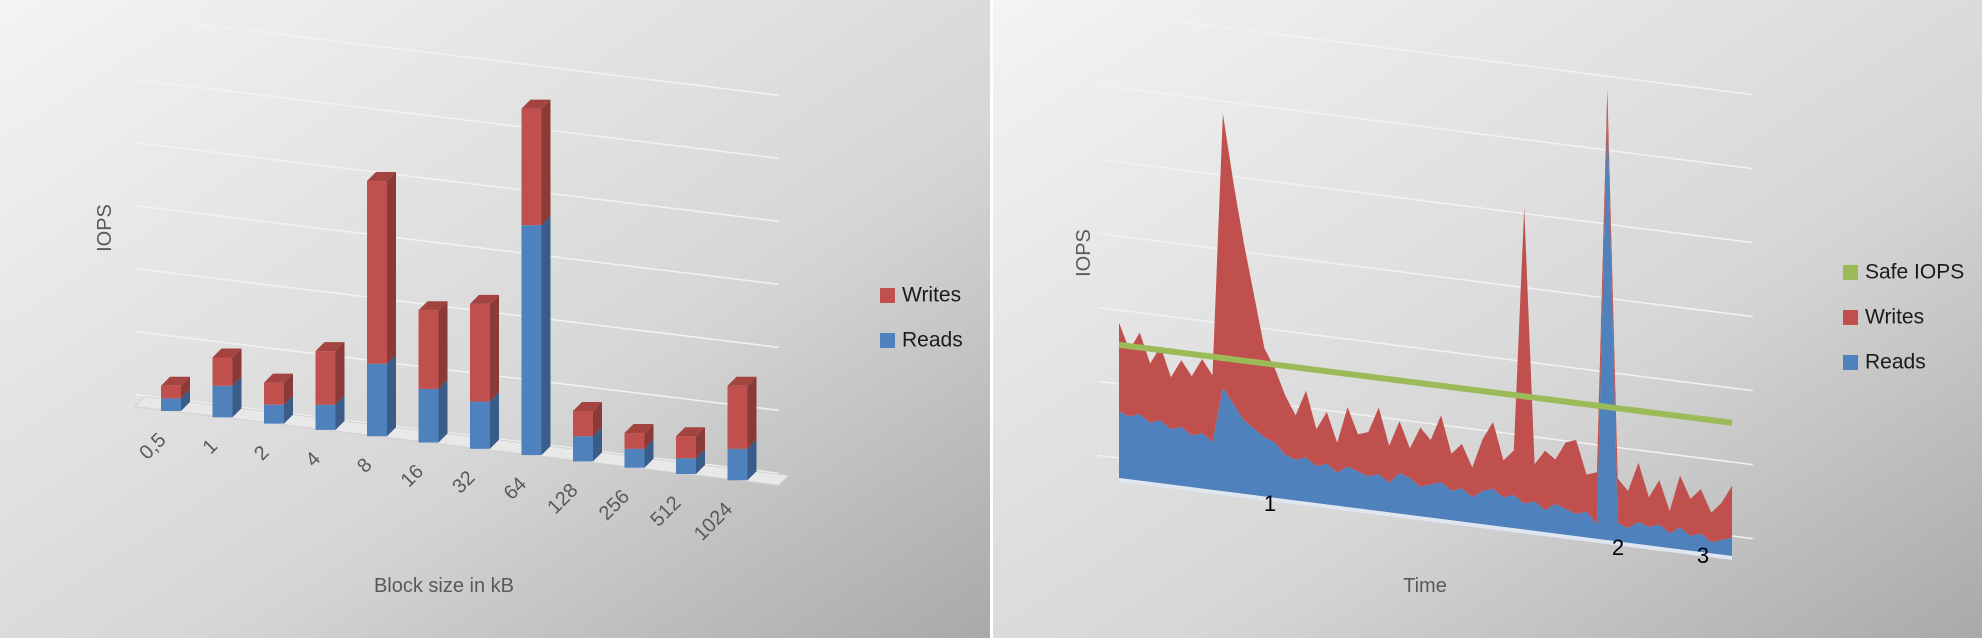 The image size is (1982, 638). Describe the element at coordinates (1425, 586) in the screenshot. I see `x-axis-title: Time` at that location.